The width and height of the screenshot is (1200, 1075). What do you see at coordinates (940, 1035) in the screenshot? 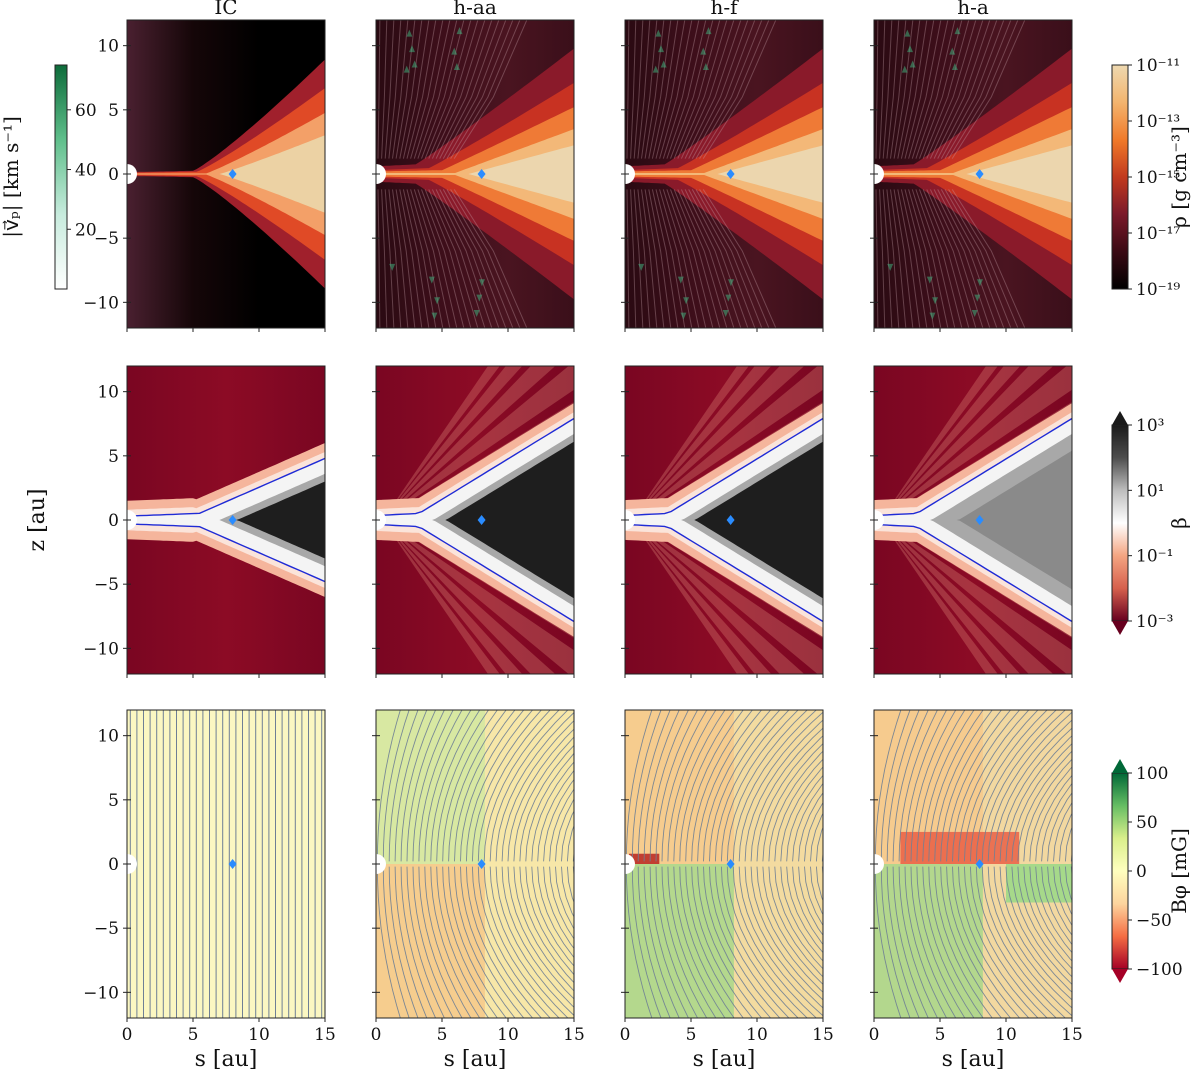
I see `x-tick-label: 5` at bounding box center [940, 1035].